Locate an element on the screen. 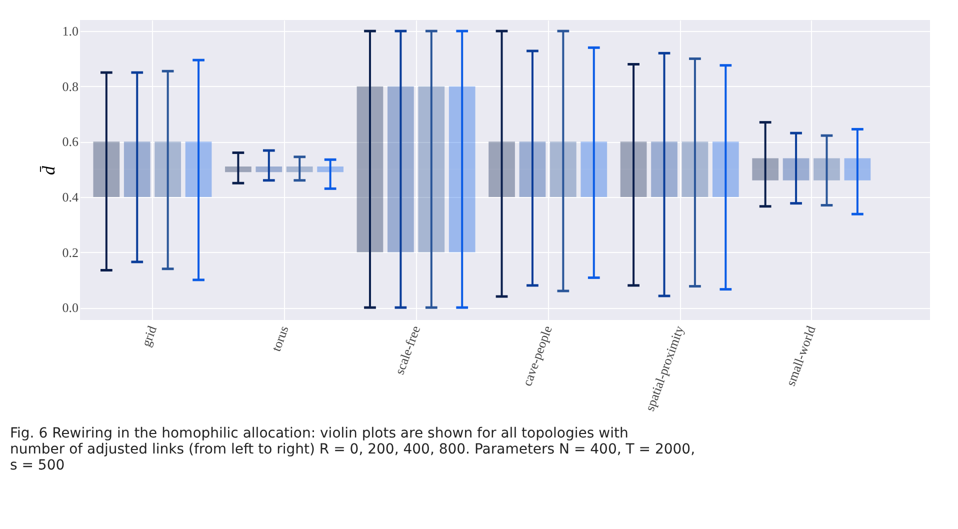 The height and width of the screenshot is (529, 958). x-tick-label: torus is located at coordinates (280, 339).